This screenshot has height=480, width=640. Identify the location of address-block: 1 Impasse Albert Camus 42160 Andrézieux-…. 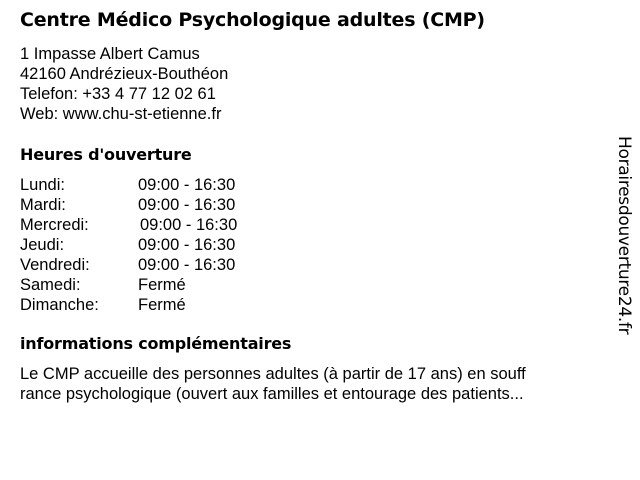
(124, 84).